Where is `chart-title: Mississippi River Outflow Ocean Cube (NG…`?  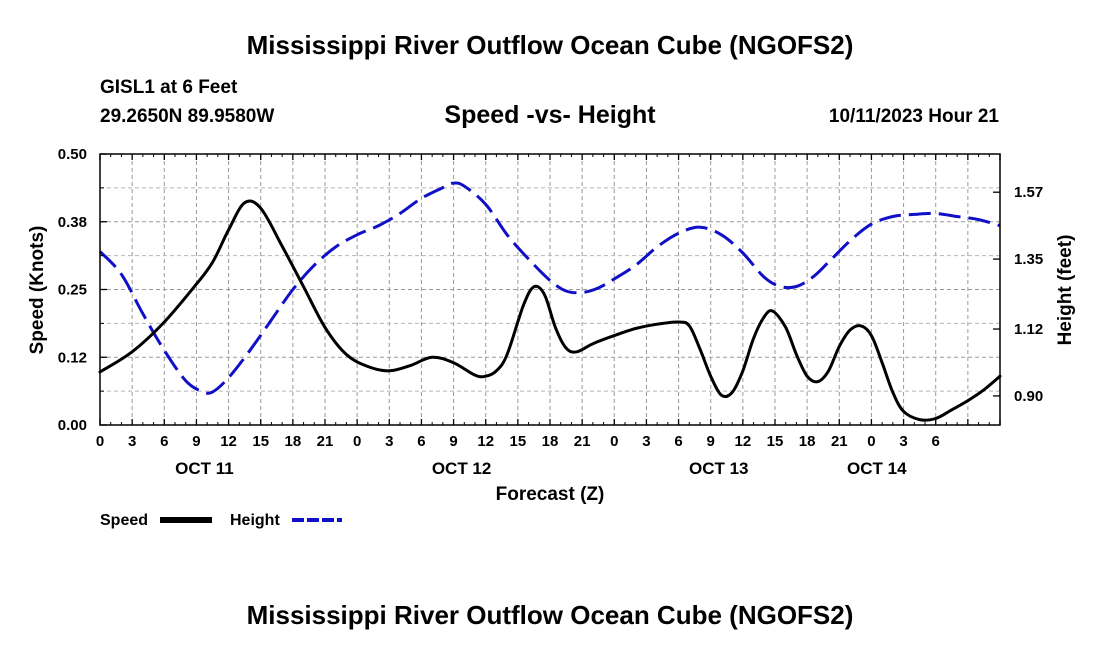
chart-title: Mississippi River Outflow Ocean Cube (NG… is located at coordinates (550, 45).